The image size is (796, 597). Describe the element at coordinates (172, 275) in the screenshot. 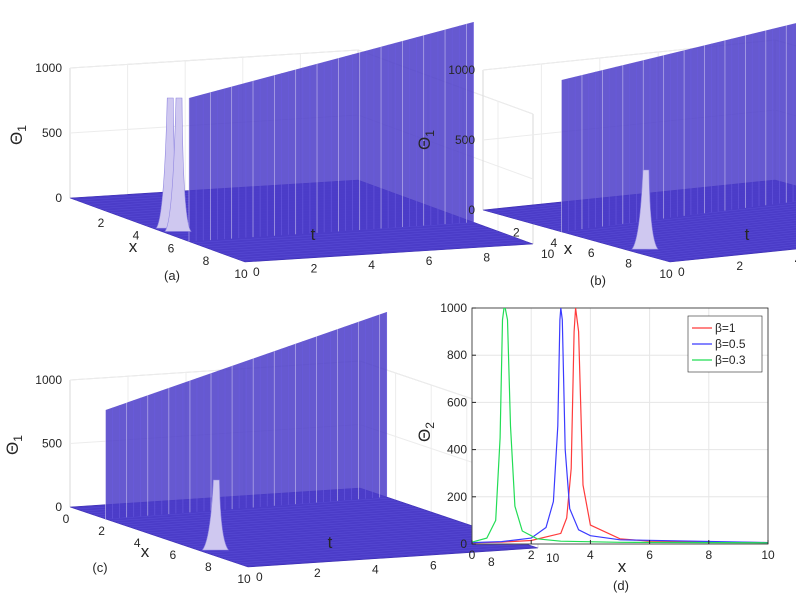

I see `panel-caption: (a)` at that location.